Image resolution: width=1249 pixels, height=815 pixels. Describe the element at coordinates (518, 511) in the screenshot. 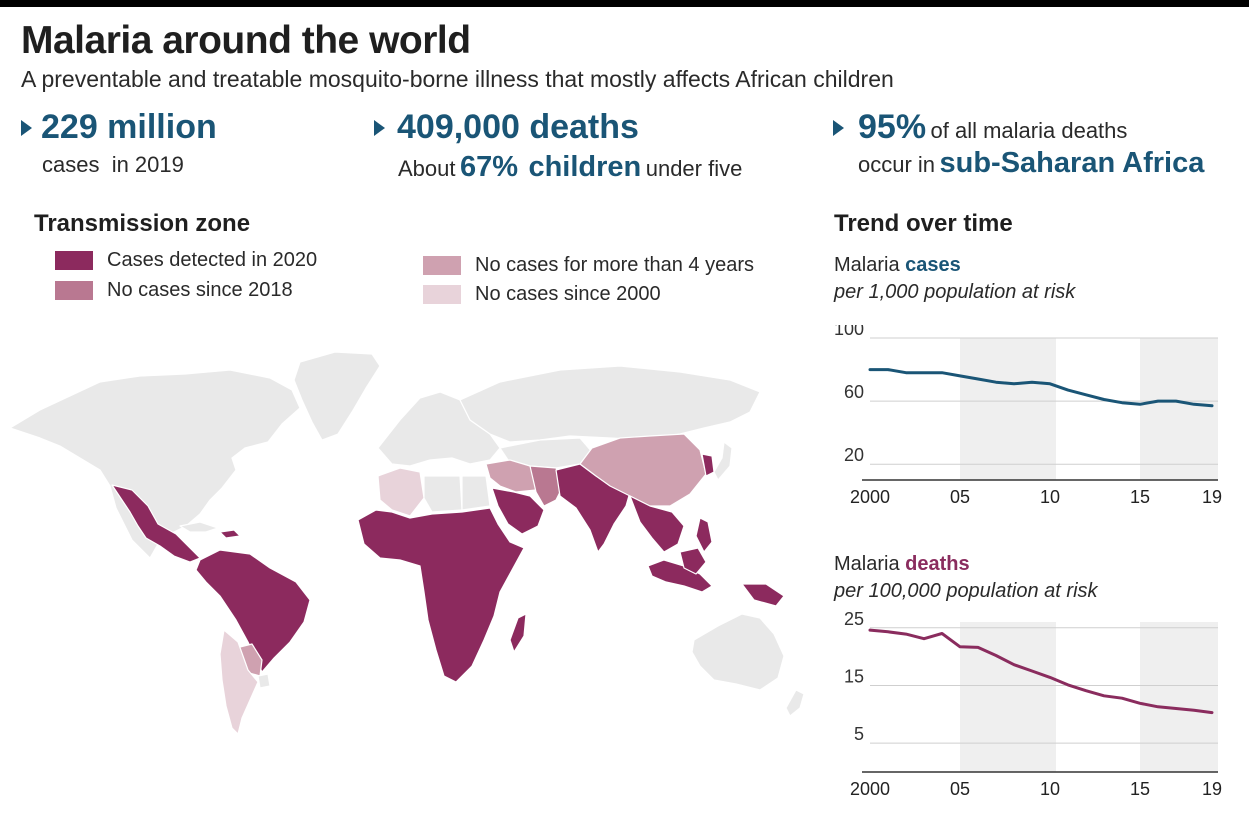

I see `region-arabia` at that location.